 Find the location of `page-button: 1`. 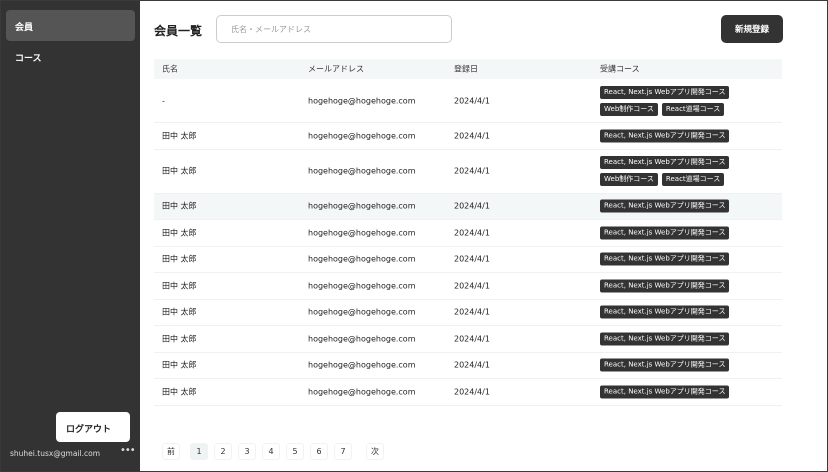

page-button: 1 is located at coordinates (199, 451).